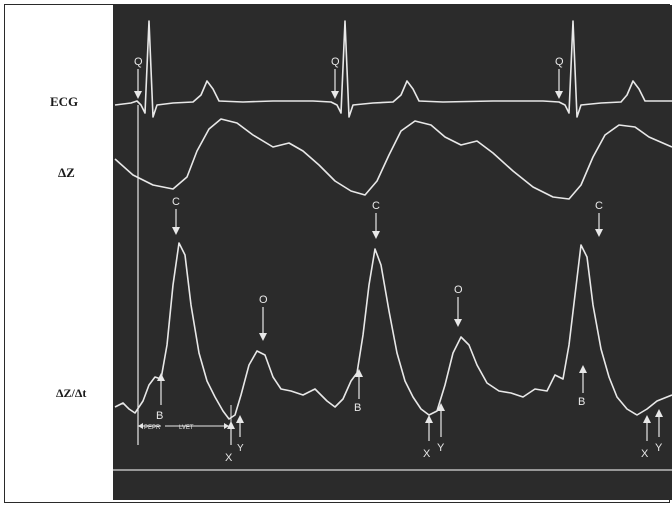 This screenshot has width=672, height=507. What do you see at coordinates (357, 408) in the screenshot?
I see `b-marker-2: B` at bounding box center [357, 408].